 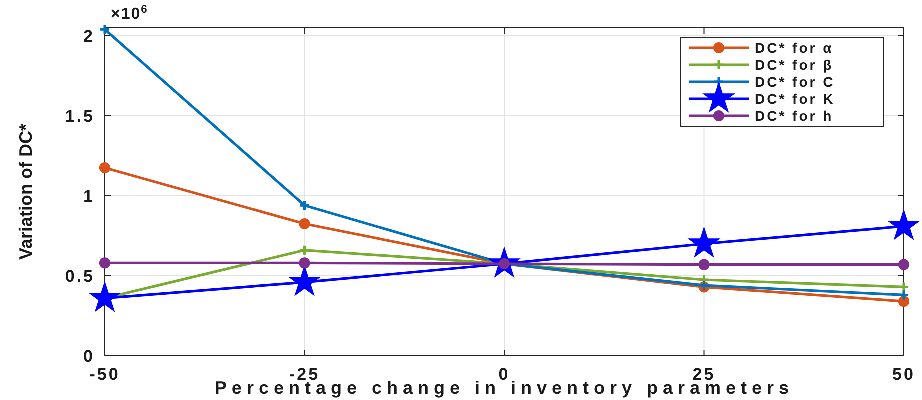 I want to click on y-tick-label: 0, so click(x=89, y=356).